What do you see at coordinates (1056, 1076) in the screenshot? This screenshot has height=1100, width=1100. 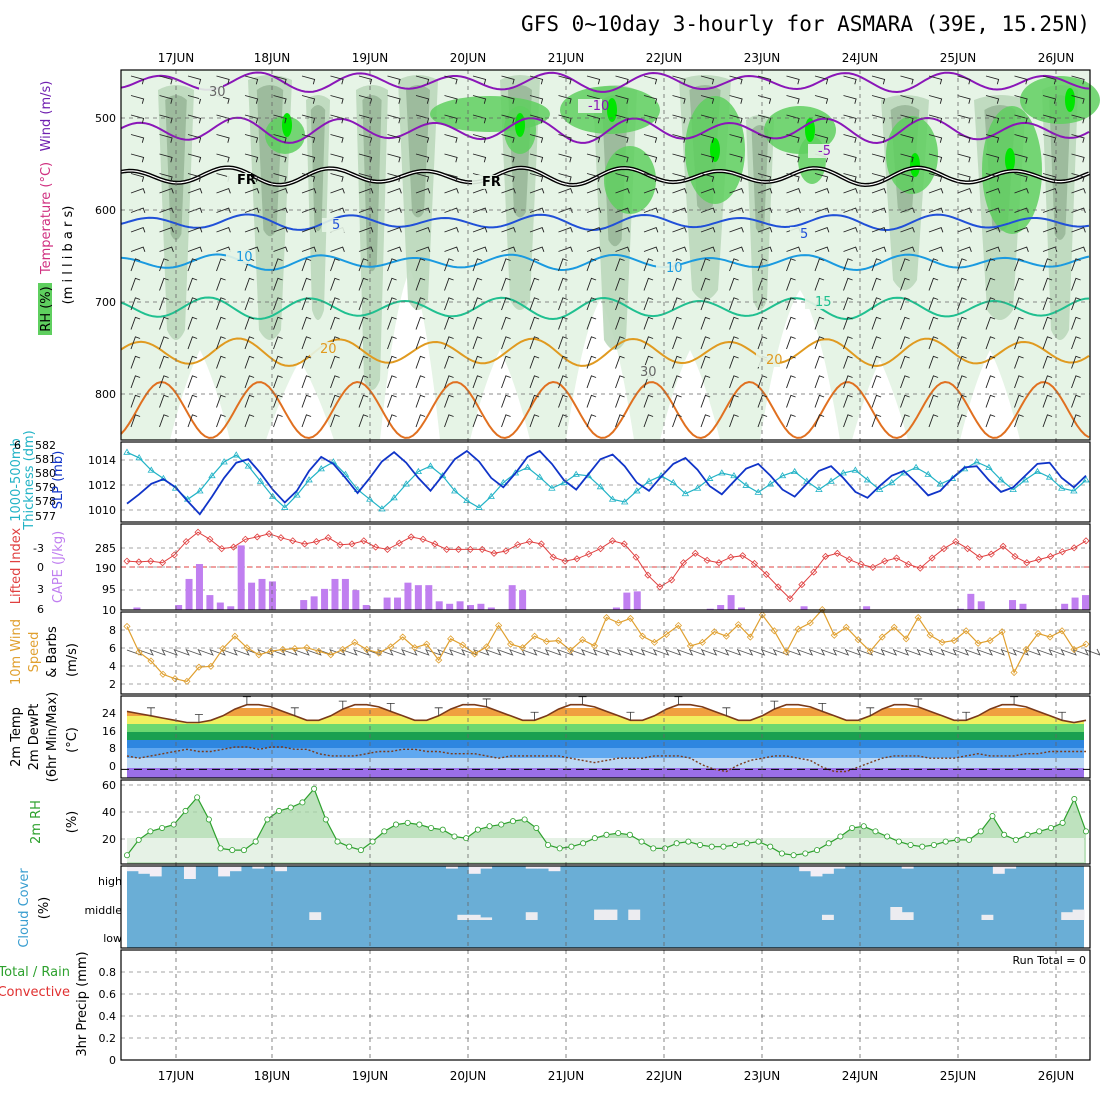 I see `date-label-bottom: 26JUN` at bounding box center [1056, 1076].